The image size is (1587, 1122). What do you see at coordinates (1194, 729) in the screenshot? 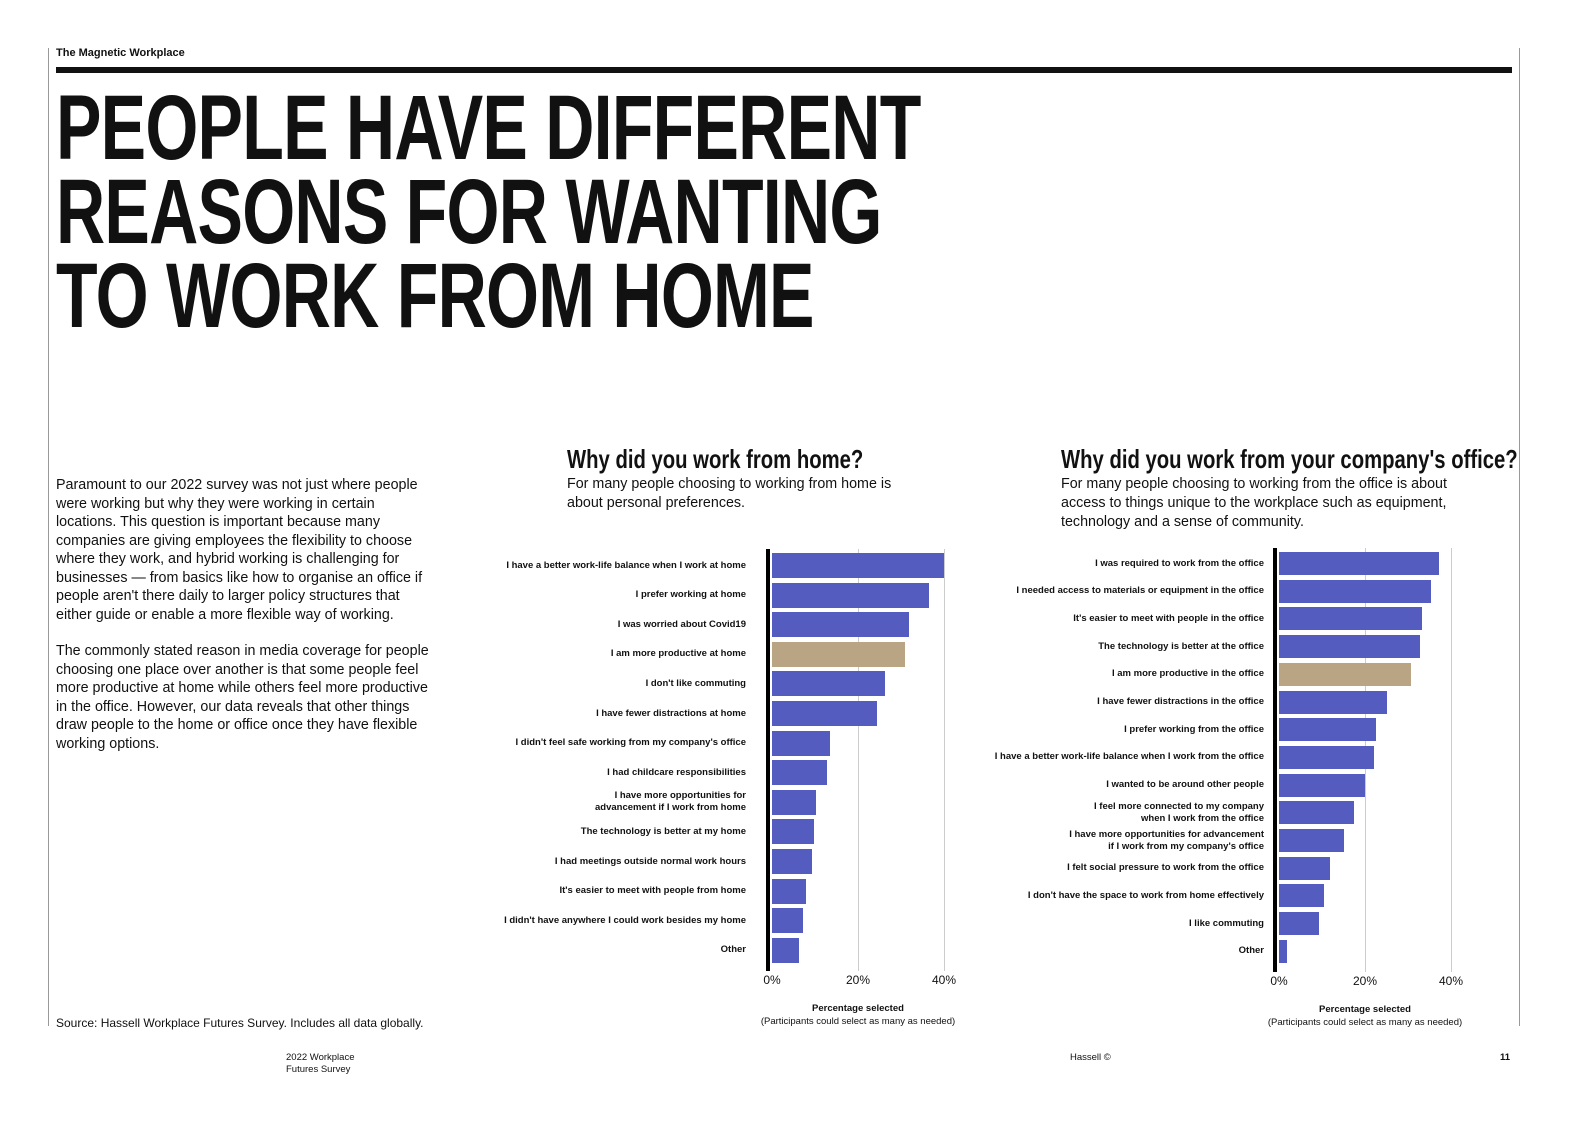
I see `category-label: I prefer working from the office` at bounding box center [1194, 729].